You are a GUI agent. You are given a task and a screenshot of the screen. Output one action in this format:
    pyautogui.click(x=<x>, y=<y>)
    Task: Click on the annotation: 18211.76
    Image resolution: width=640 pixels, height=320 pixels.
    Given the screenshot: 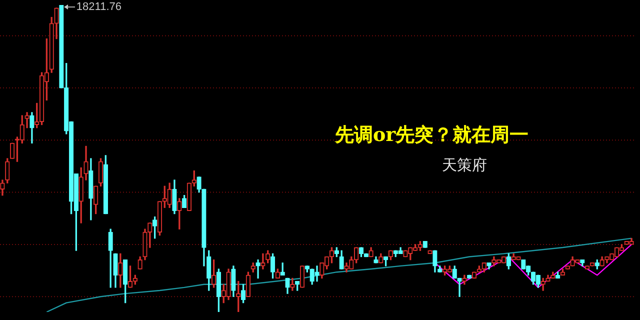 What is the action you would take?
    pyautogui.click(x=99, y=7)
    